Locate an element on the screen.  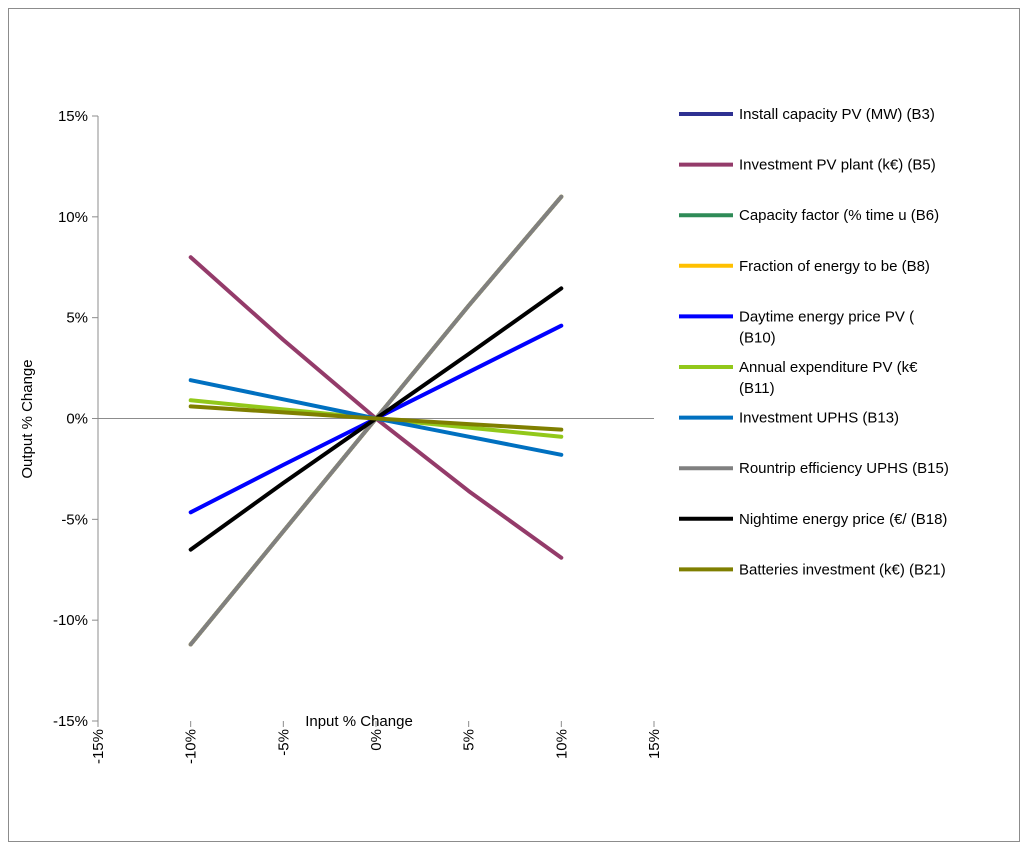
legend-label-4: Fraction of energy to be (B8) is located at coordinates (834, 266).